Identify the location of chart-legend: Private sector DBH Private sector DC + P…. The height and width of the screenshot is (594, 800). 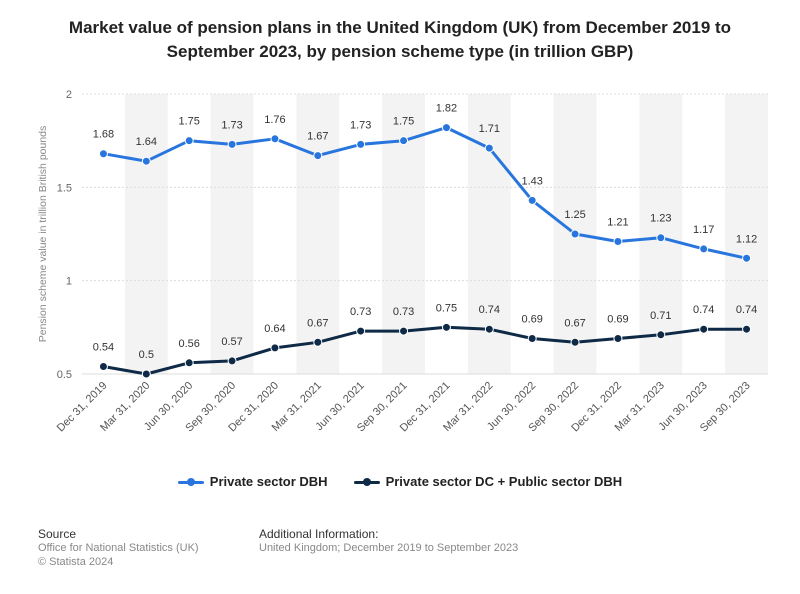
(400, 481).